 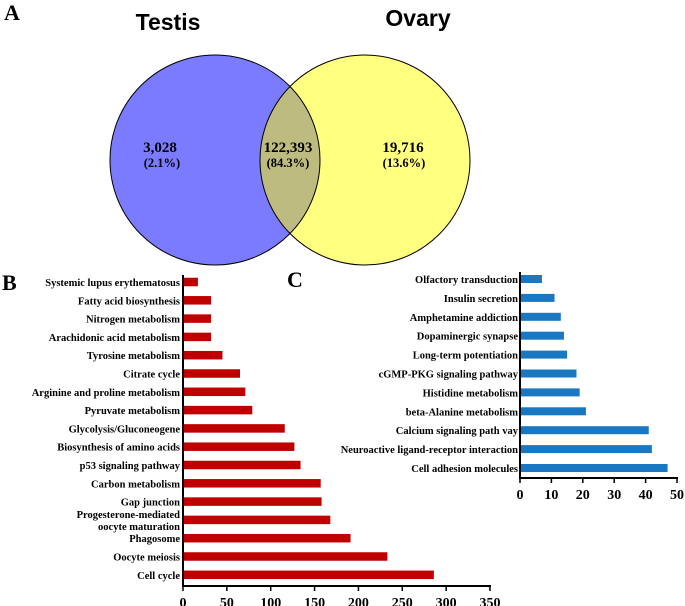 What do you see at coordinates (520, 495) in the screenshot?
I see `bar-chart-c-x-tick-label: 0` at bounding box center [520, 495].